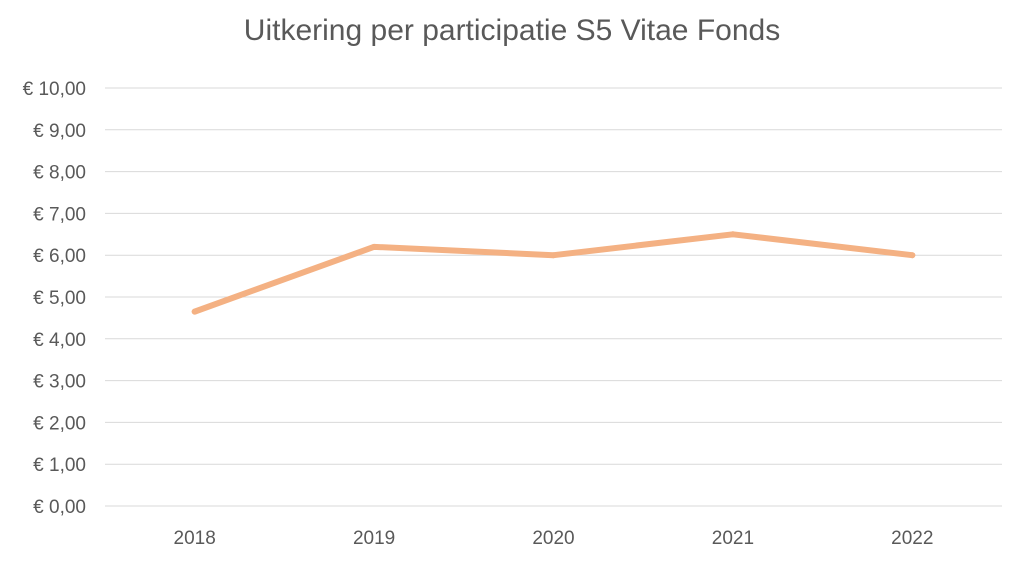  What do you see at coordinates (195, 538) in the screenshot?
I see `x-tick-label: 2018` at bounding box center [195, 538].